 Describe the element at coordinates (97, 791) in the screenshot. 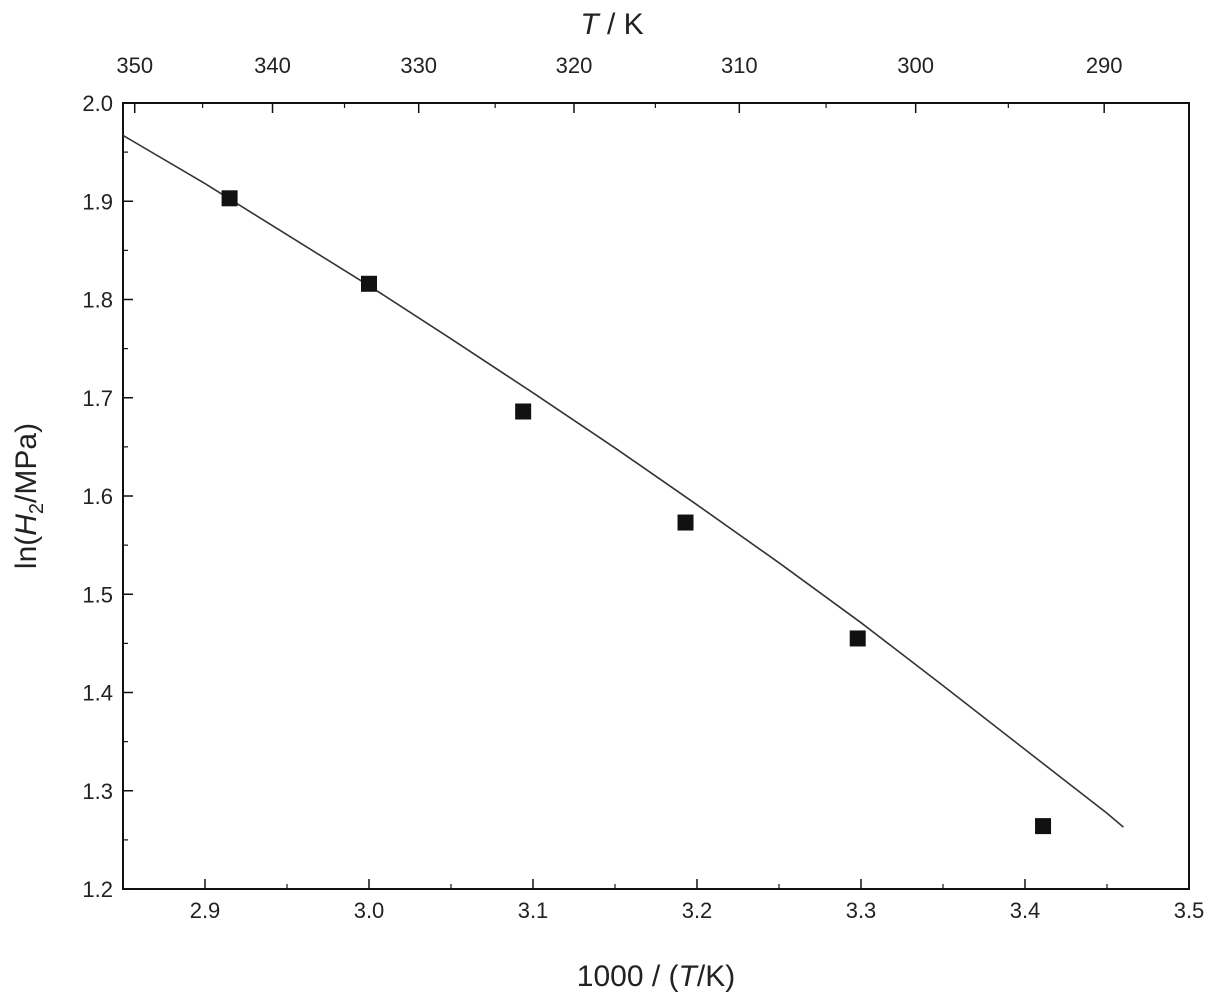

I see `y-tick-label: 1.3` at that location.